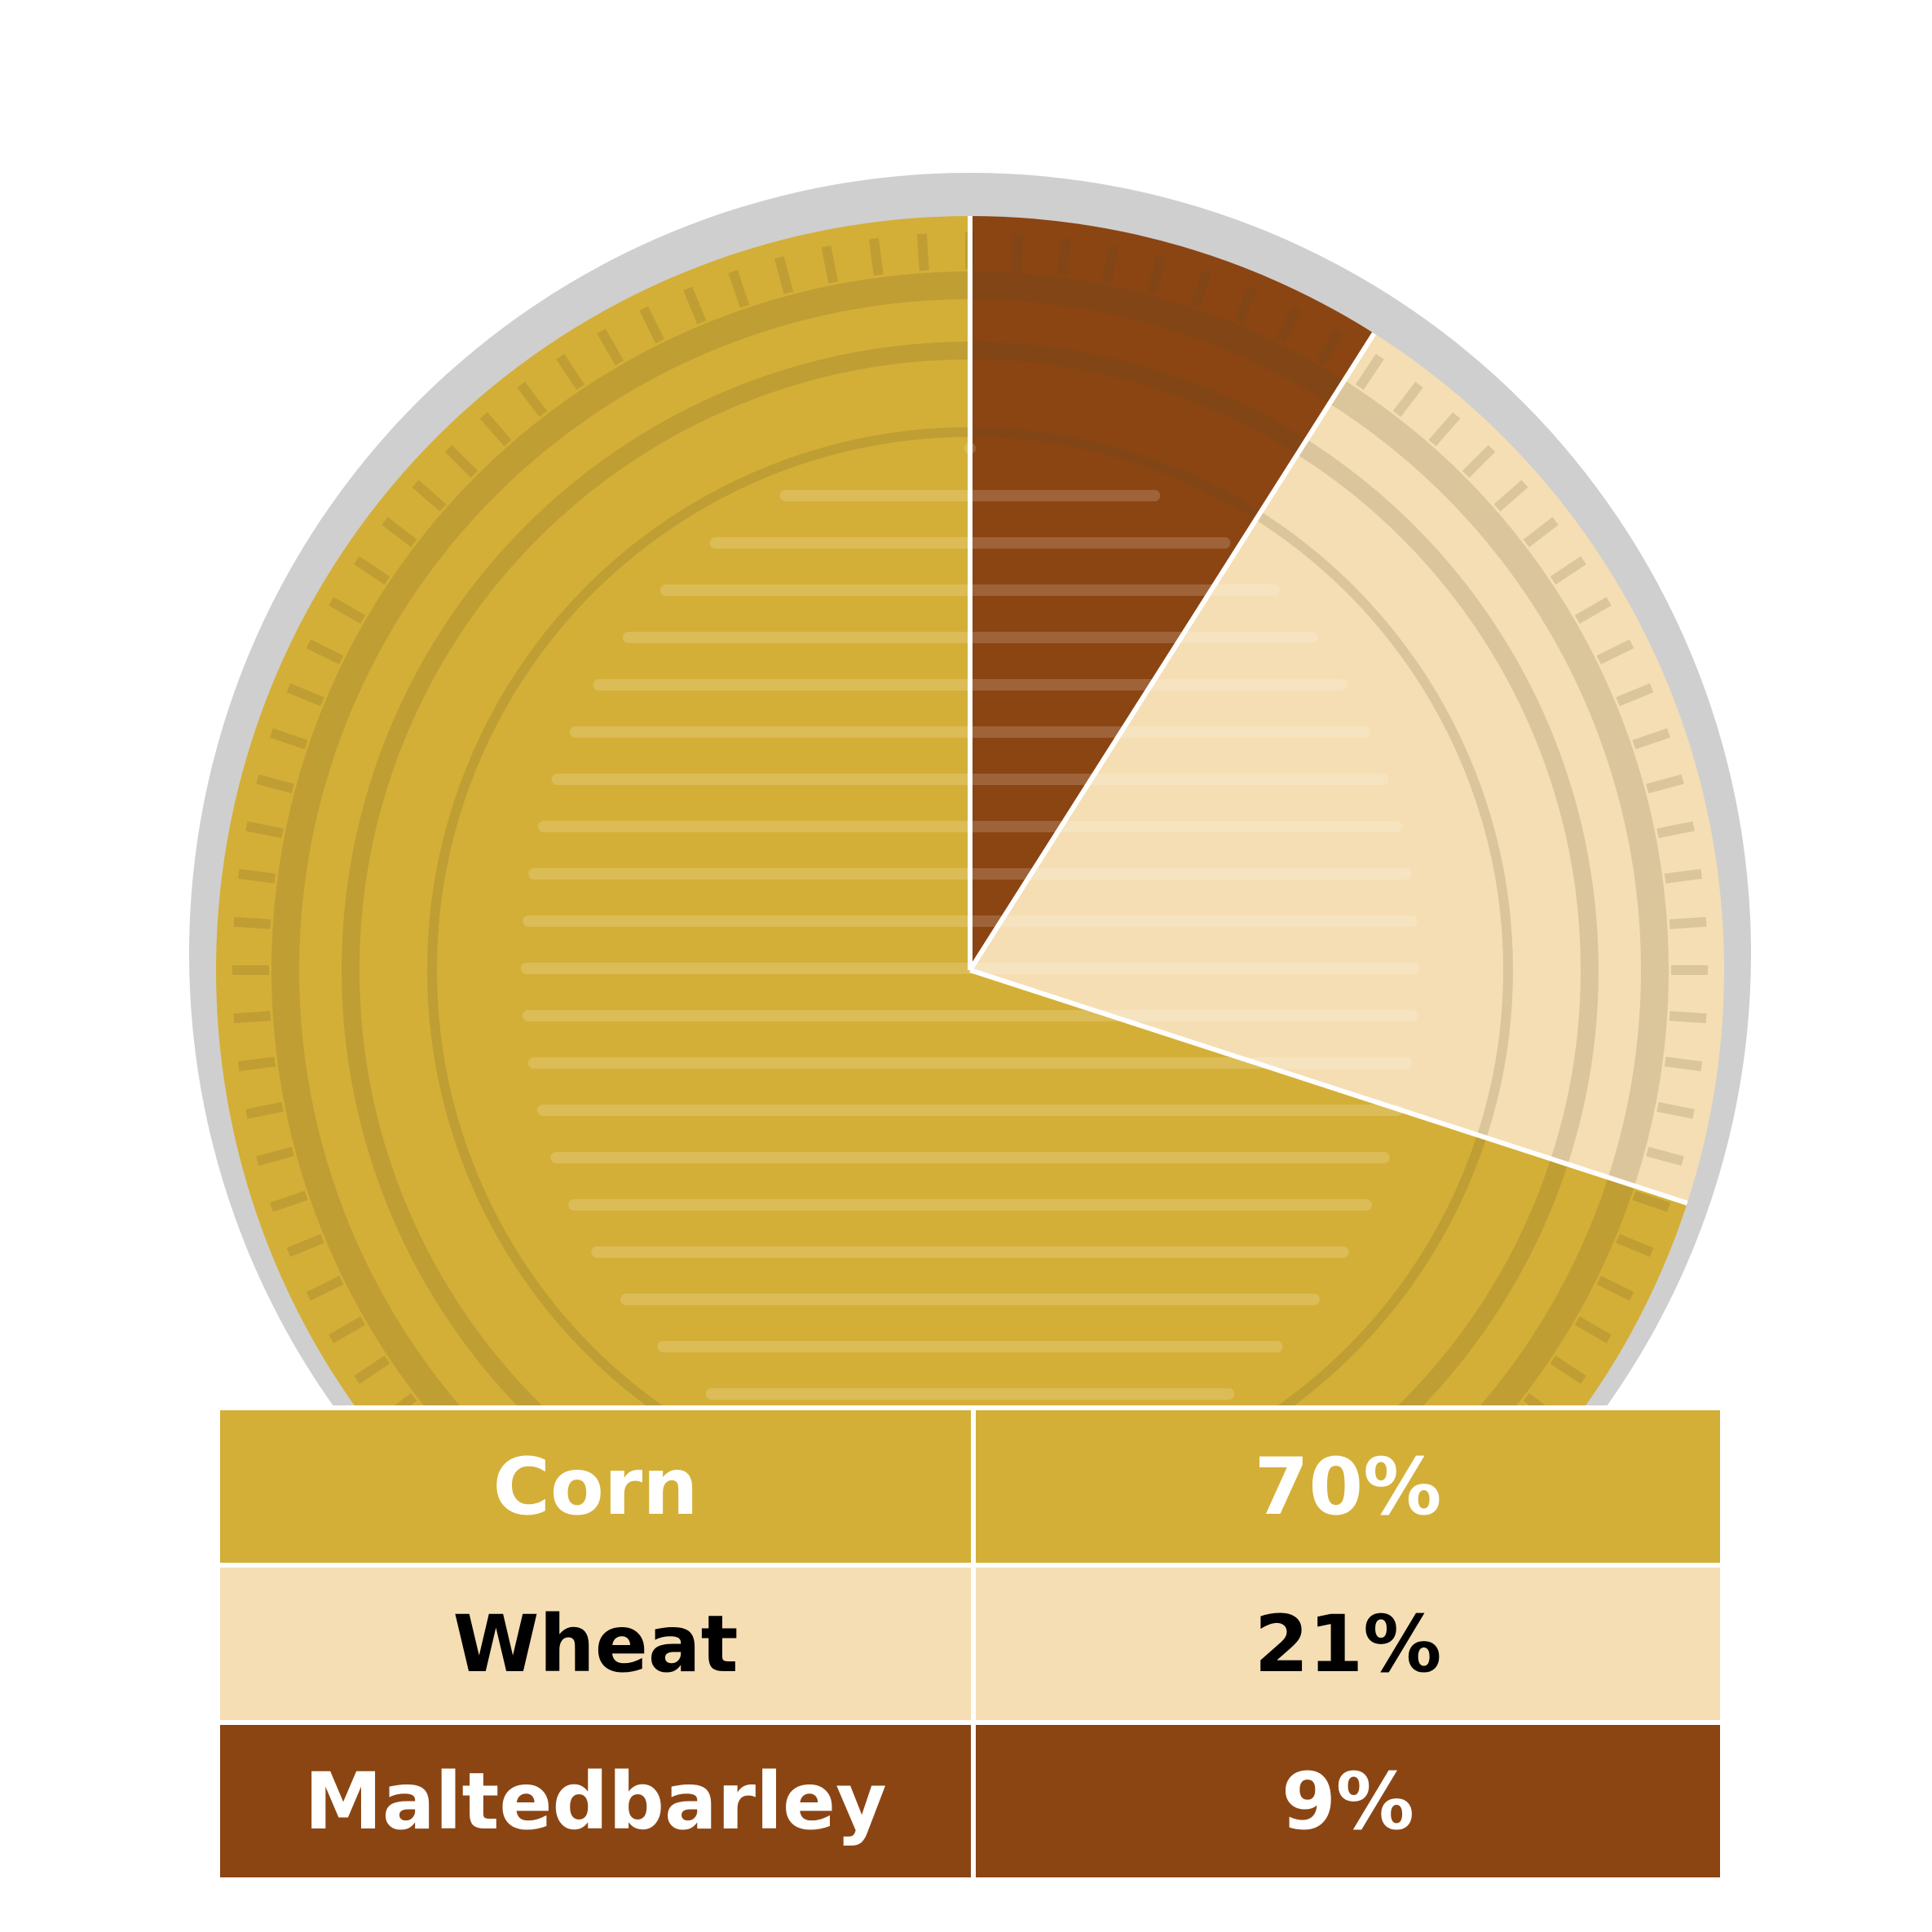 The width and height of the screenshot is (1932, 1932). I want to click on legend-row-wheat: Wheat 21%, so click(970, 1644).